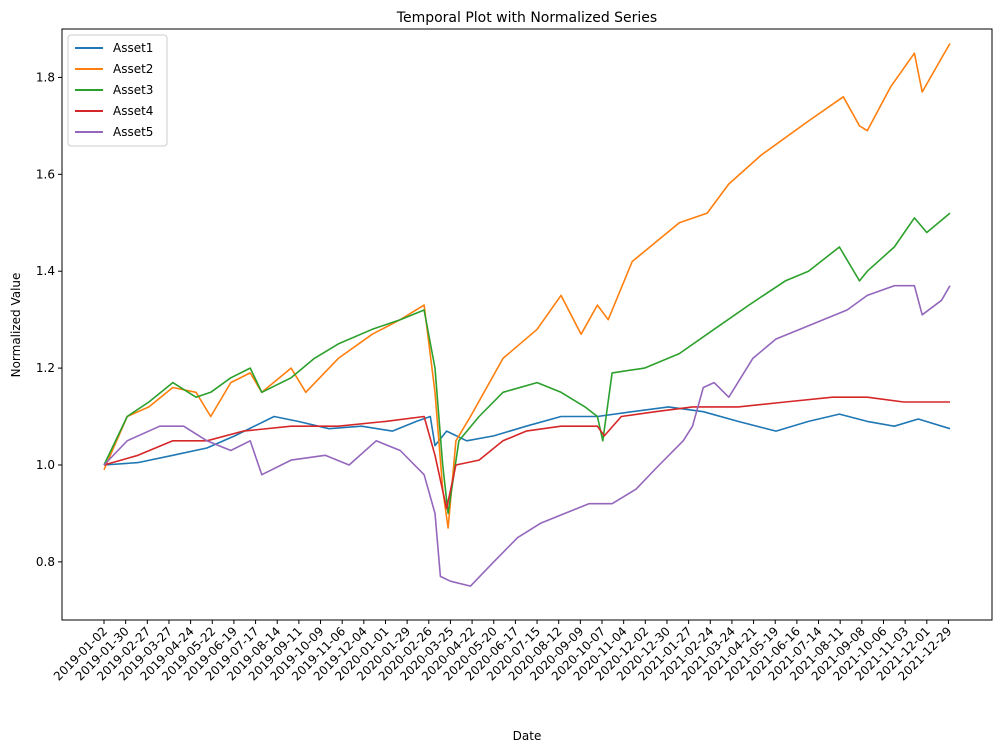 The width and height of the screenshot is (1001, 752). What do you see at coordinates (45, 271) in the screenshot?
I see `y-tick-label: 1.4` at bounding box center [45, 271].